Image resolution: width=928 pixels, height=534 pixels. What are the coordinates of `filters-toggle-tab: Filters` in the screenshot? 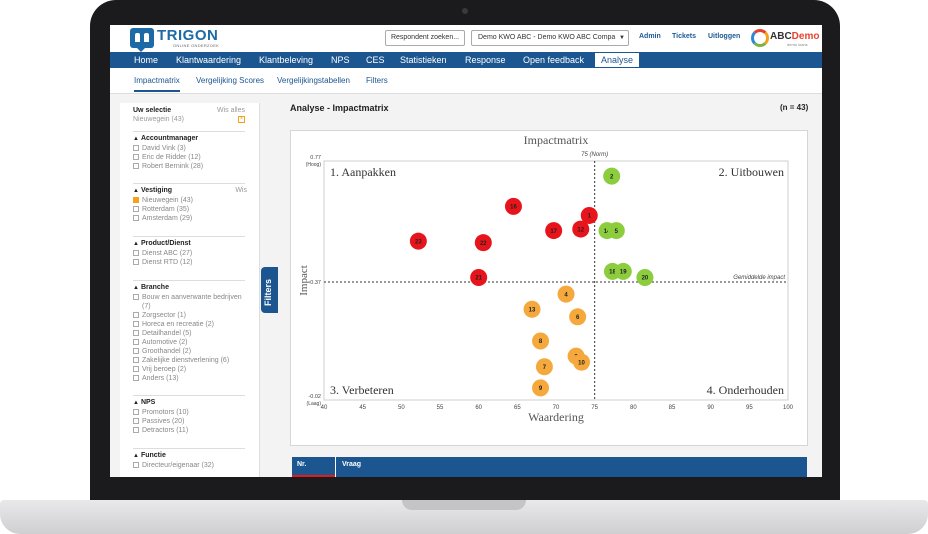 It's located at (269, 290).